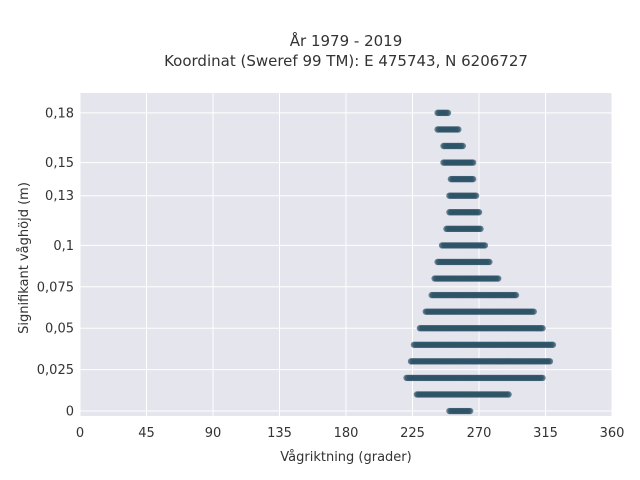  I want to click on y-tick-label: 0,13, so click(59, 196).